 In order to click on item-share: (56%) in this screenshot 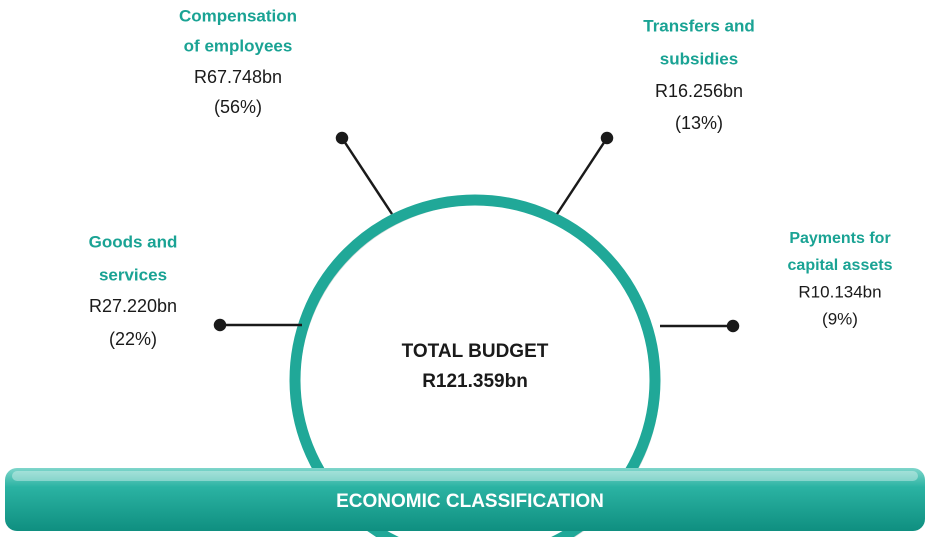, I will do `click(238, 107)`.